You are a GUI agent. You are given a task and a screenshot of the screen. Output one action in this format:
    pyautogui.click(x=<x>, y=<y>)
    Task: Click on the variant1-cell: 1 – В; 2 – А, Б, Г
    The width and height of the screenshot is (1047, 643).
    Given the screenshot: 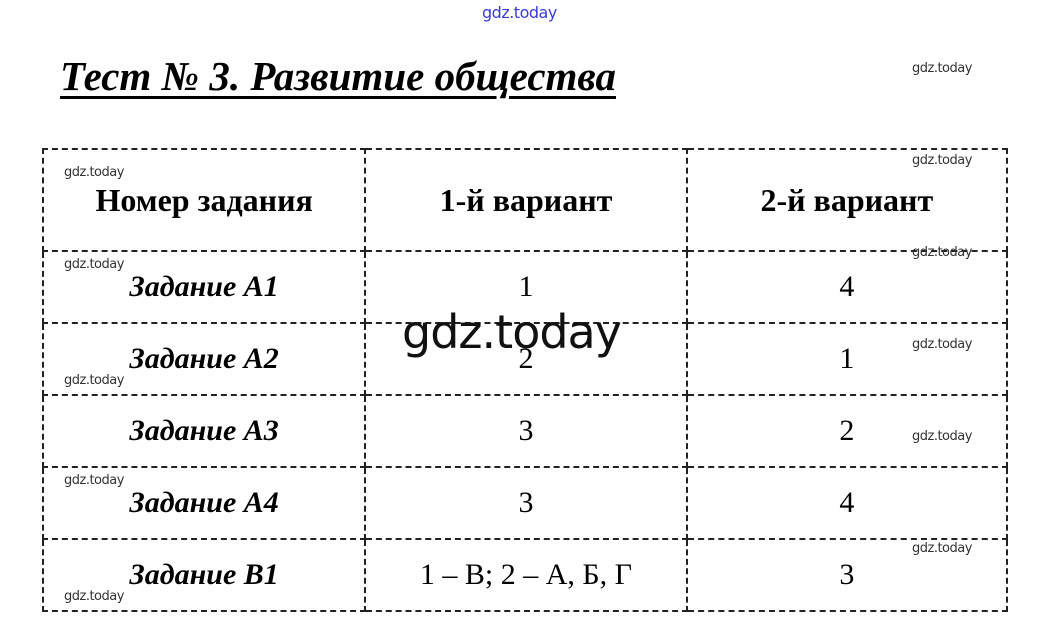 What is the action you would take?
    pyautogui.click(x=526, y=575)
    